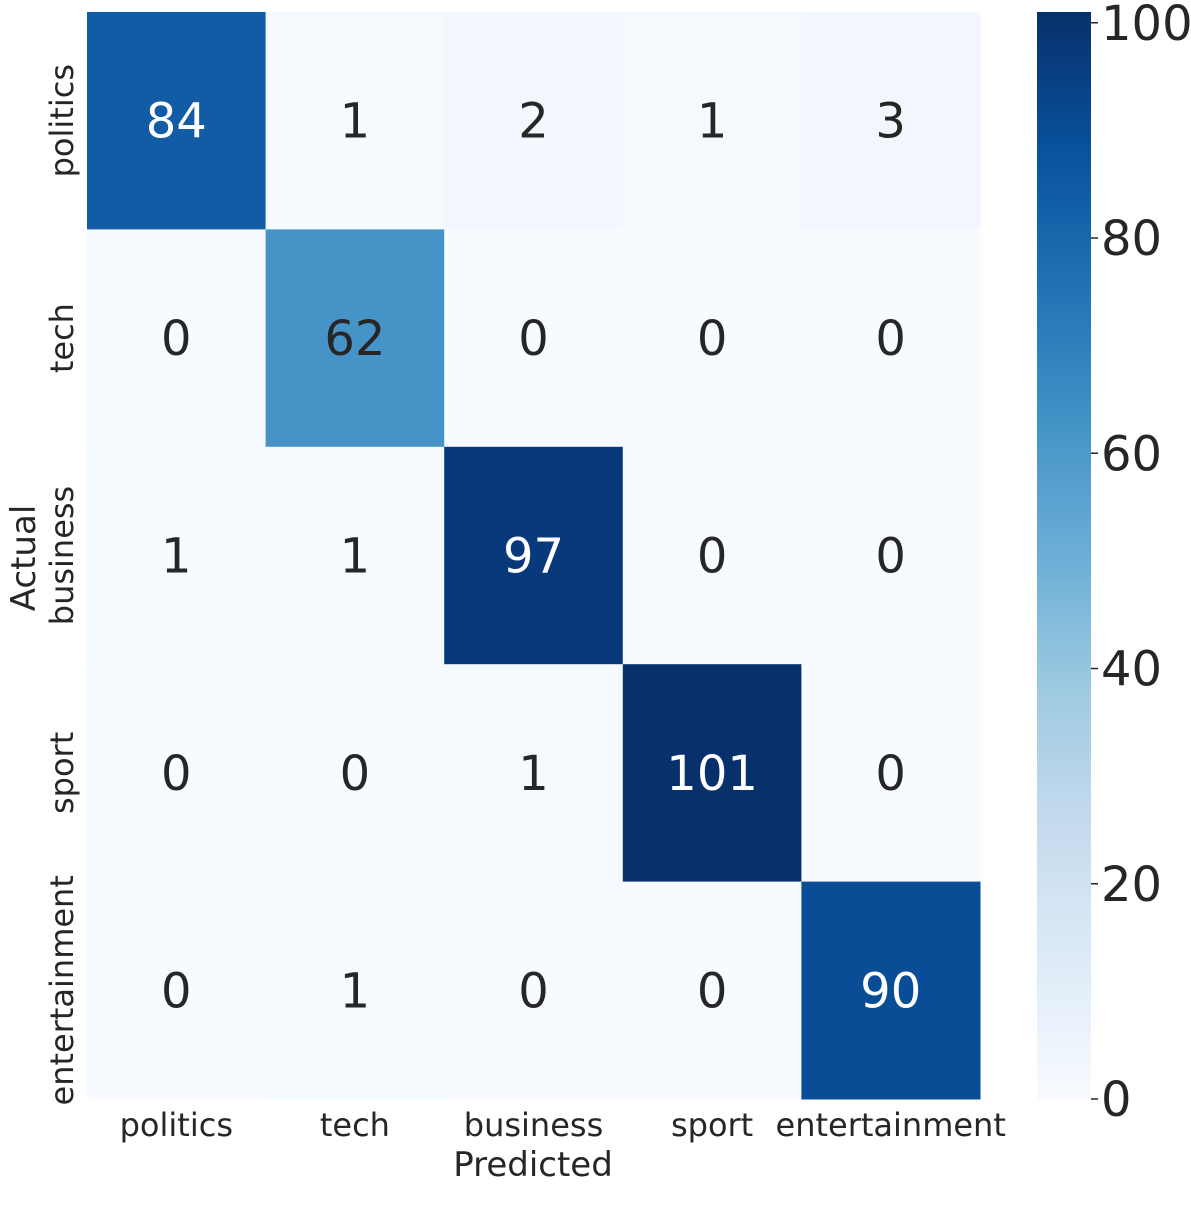 Image resolution: width=1191 pixels, height=1223 pixels. What do you see at coordinates (62, 338) in the screenshot?
I see `y-tick-label: tech` at bounding box center [62, 338].